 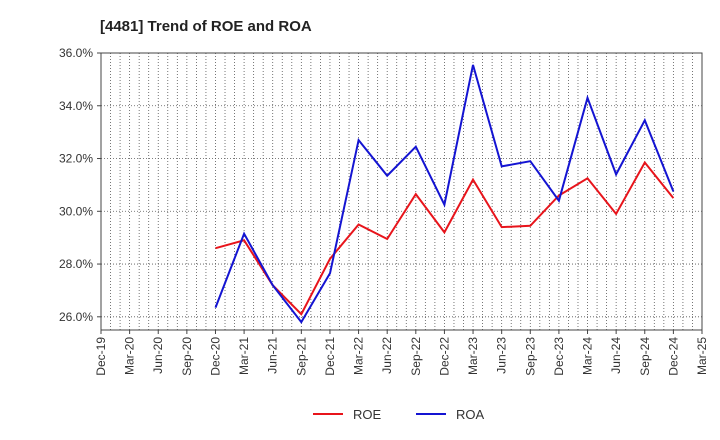 What do you see at coordinates (273, 355) in the screenshot?
I see `x-tick-label: Jun-21` at bounding box center [273, 355].